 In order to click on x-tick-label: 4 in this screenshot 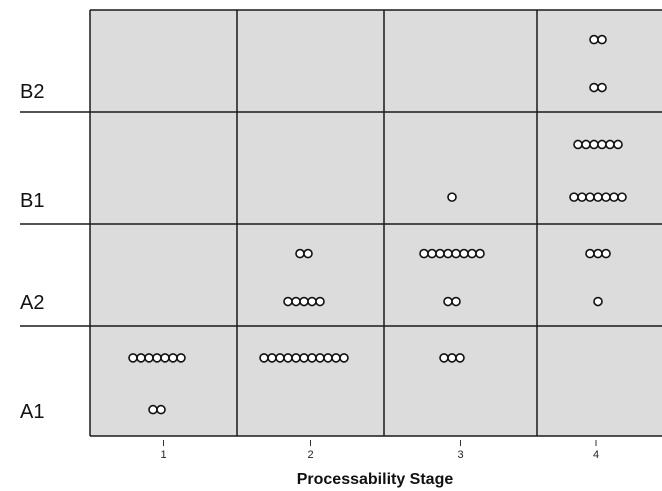, I will do `click(596, 455)`.